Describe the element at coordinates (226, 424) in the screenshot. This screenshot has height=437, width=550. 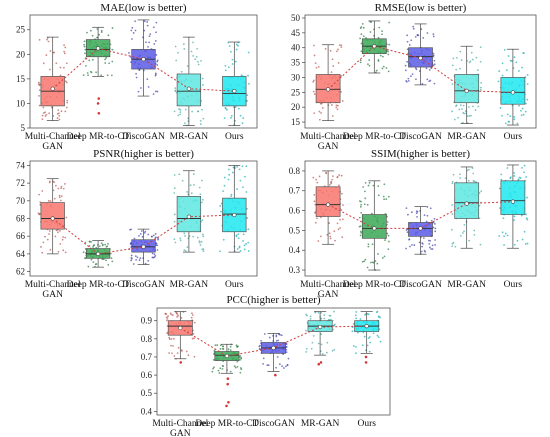
I see `x-tick-label: Deep MR-to-CT` at that location.